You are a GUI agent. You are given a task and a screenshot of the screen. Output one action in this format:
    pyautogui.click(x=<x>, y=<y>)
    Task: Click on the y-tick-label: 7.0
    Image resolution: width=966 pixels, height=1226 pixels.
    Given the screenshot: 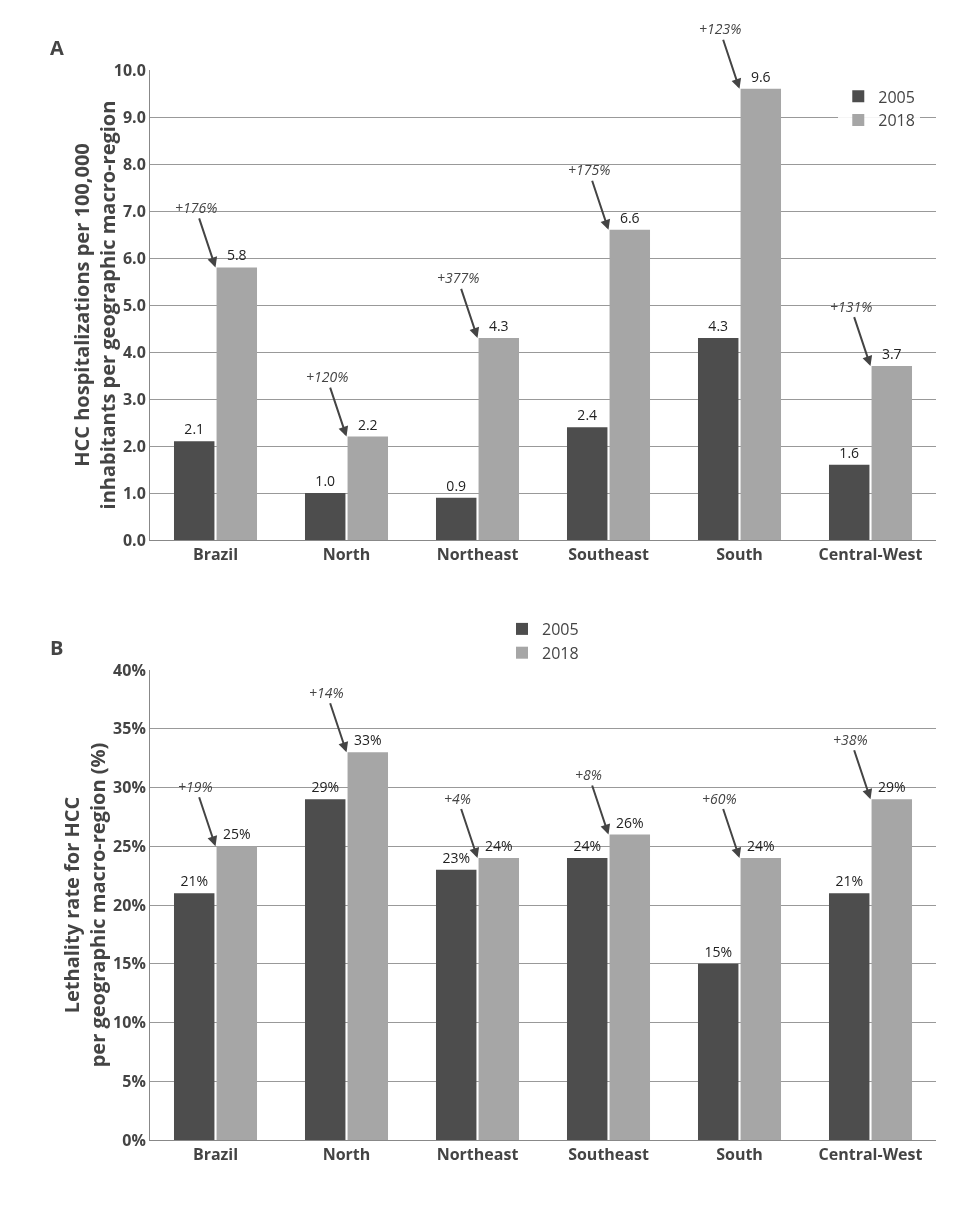 What is the action you would take?
    pyautogui.click(x=134, y=210)
    